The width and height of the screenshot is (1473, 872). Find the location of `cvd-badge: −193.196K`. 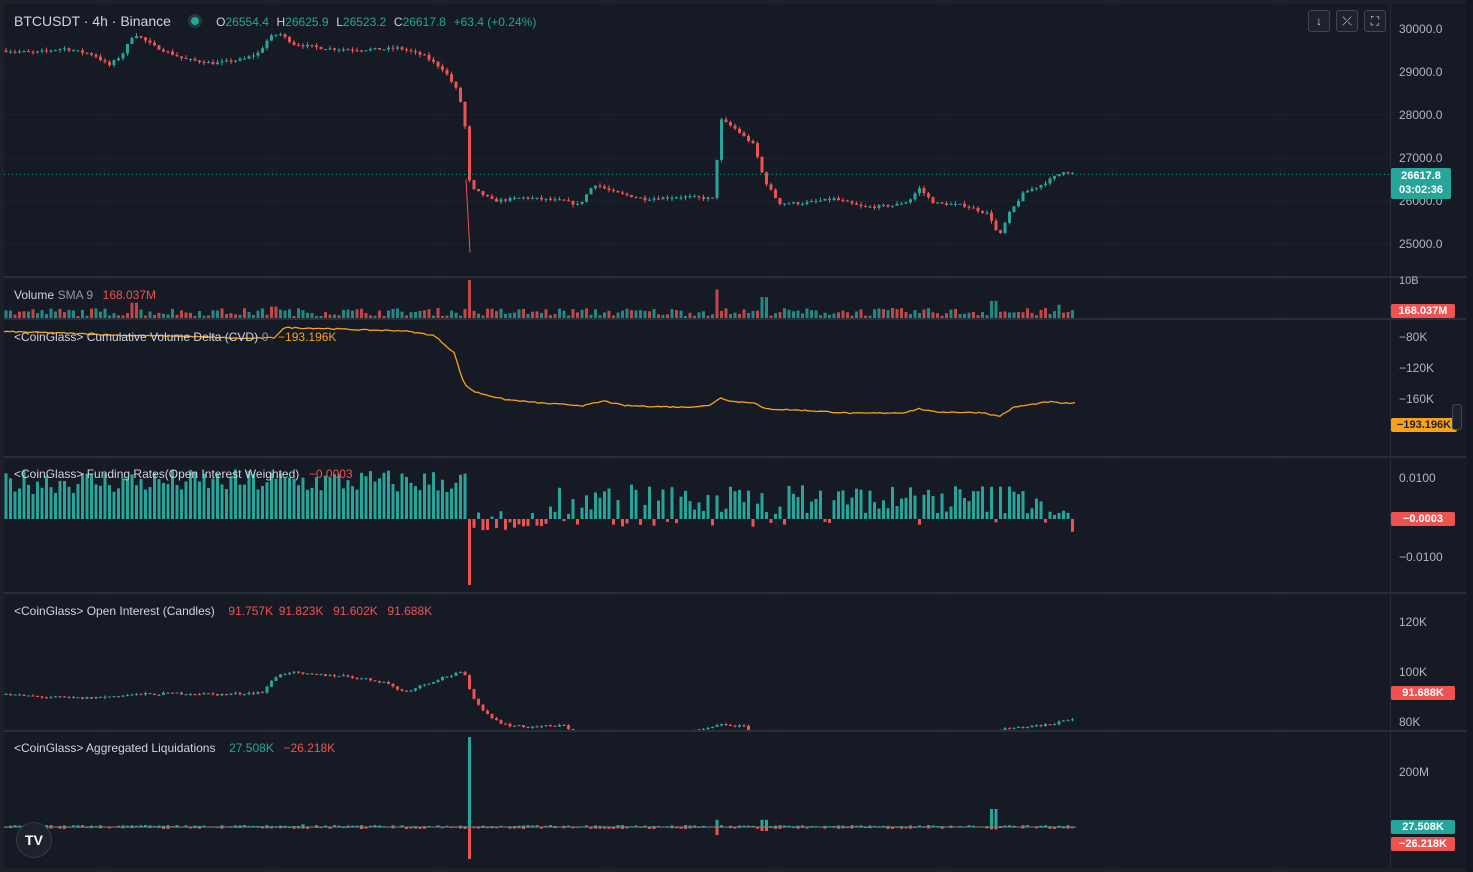

cvd-badge: −193.196K is located at coordinates (1424, 425).